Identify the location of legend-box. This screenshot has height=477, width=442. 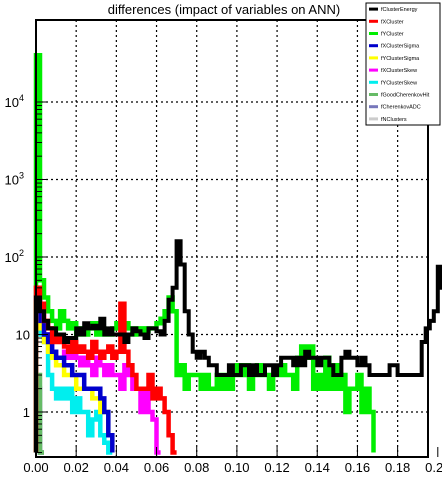
(403, 64).